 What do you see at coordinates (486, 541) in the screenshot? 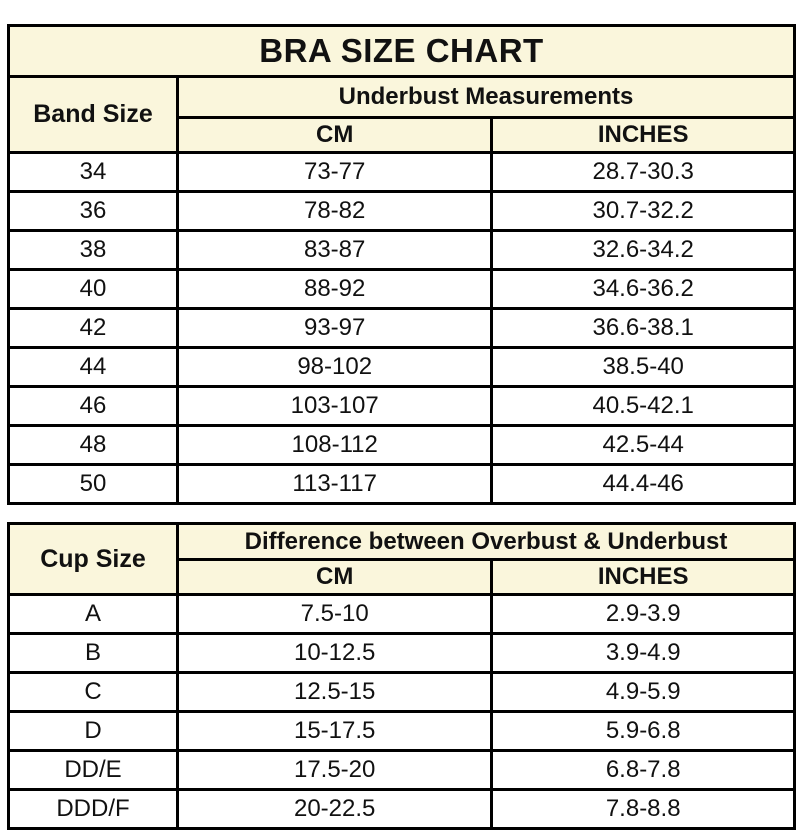
I see `difference-header: Difference between Overbust & Underbust` at bounding box center [486, 541].